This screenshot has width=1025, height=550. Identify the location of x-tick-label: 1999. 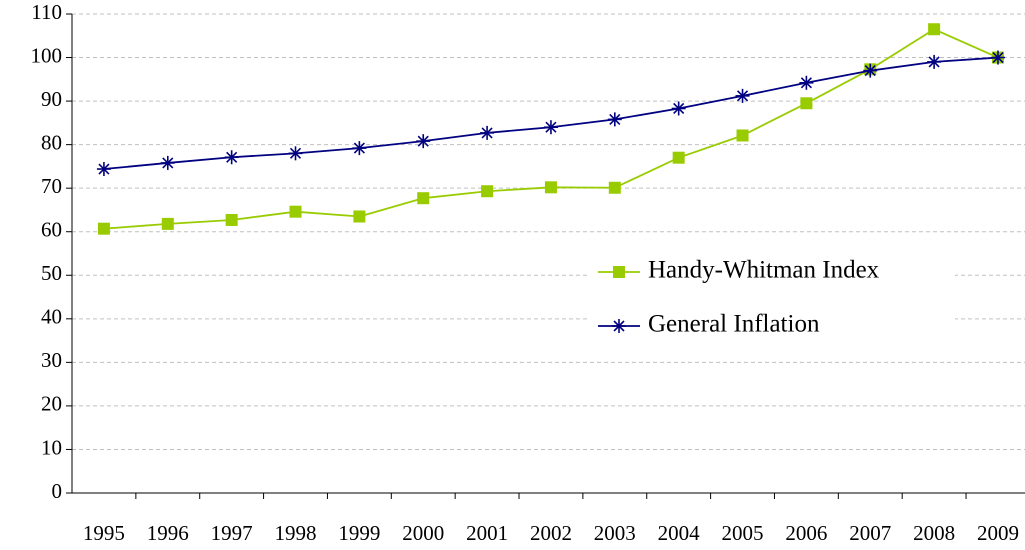
(359, 533).